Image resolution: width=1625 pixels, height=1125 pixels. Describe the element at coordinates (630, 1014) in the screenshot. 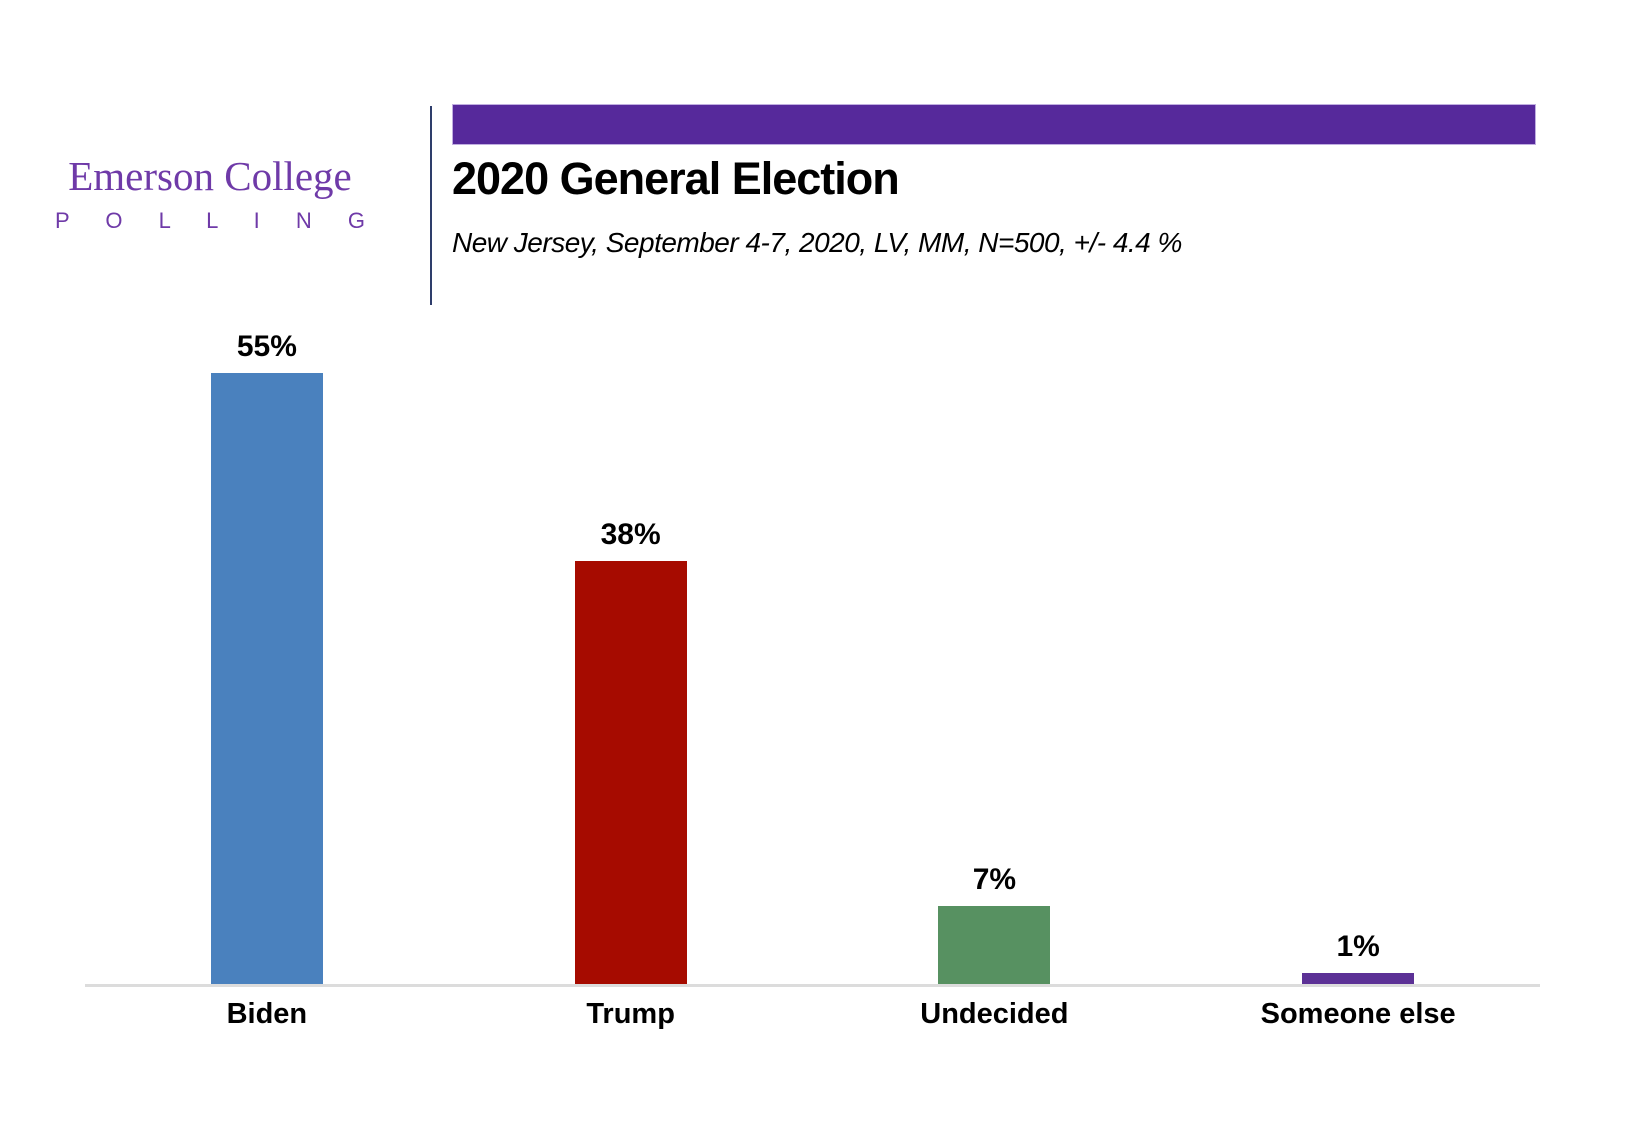

I see `category-label-trump: Trump` at that location.